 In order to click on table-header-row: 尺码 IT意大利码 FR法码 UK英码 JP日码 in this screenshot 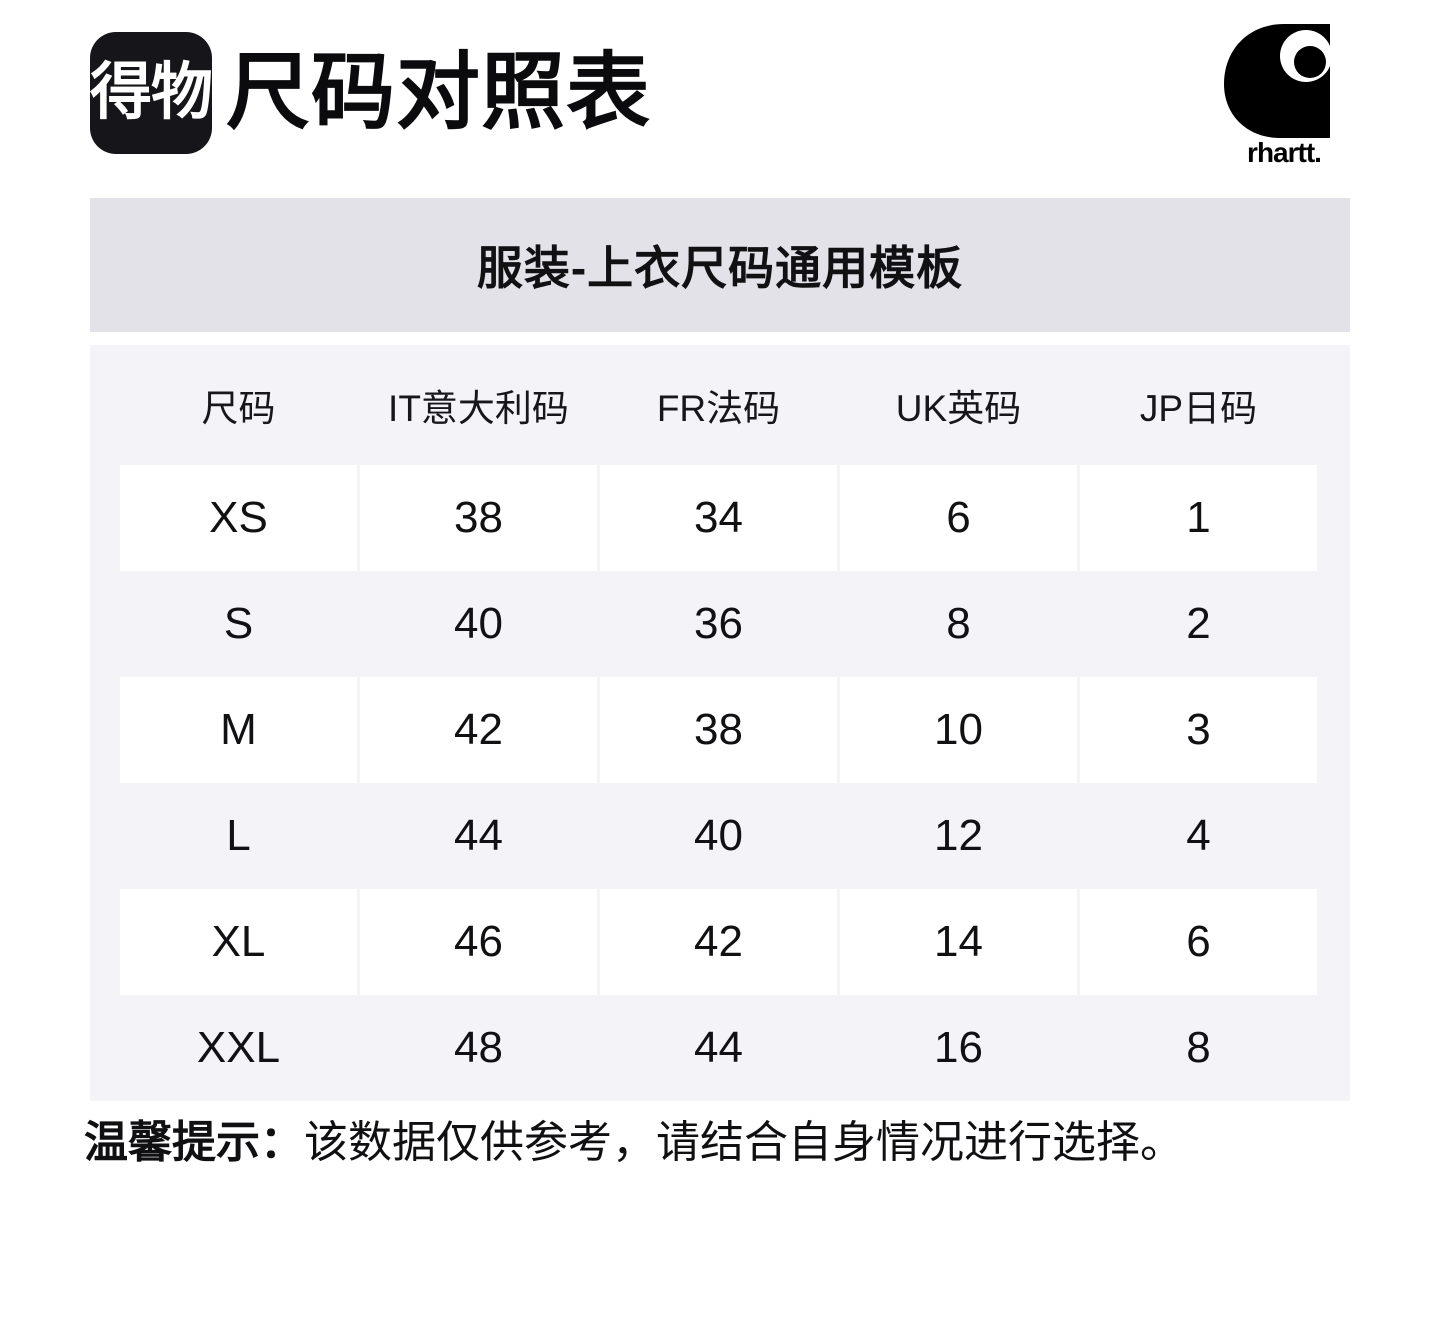, I will do `click(720, 405)`.